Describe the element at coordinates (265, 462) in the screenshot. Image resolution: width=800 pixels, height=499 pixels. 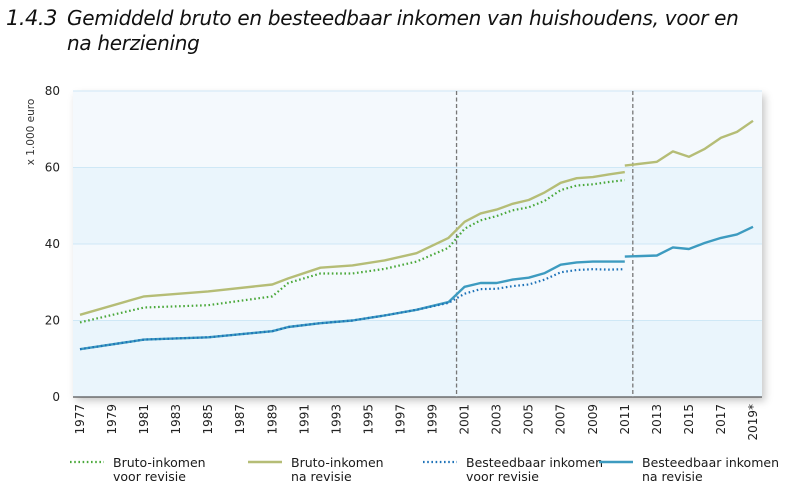
I see `legend-swatch-solid-olive` at that location.